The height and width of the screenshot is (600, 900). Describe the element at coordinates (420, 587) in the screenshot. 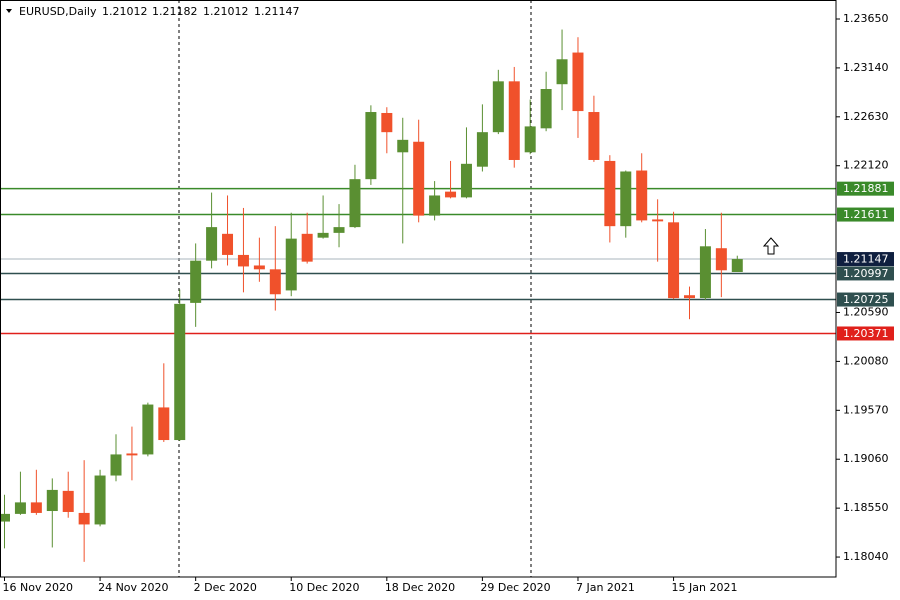

I see `x-tick-label: 18 Dec 2020` at that location.